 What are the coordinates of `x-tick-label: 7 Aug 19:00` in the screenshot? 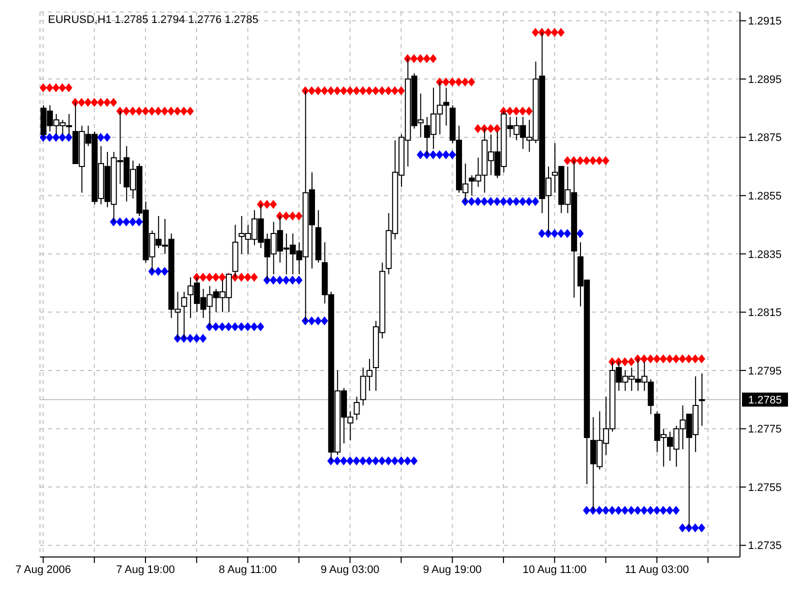 It's located at (145, 570).